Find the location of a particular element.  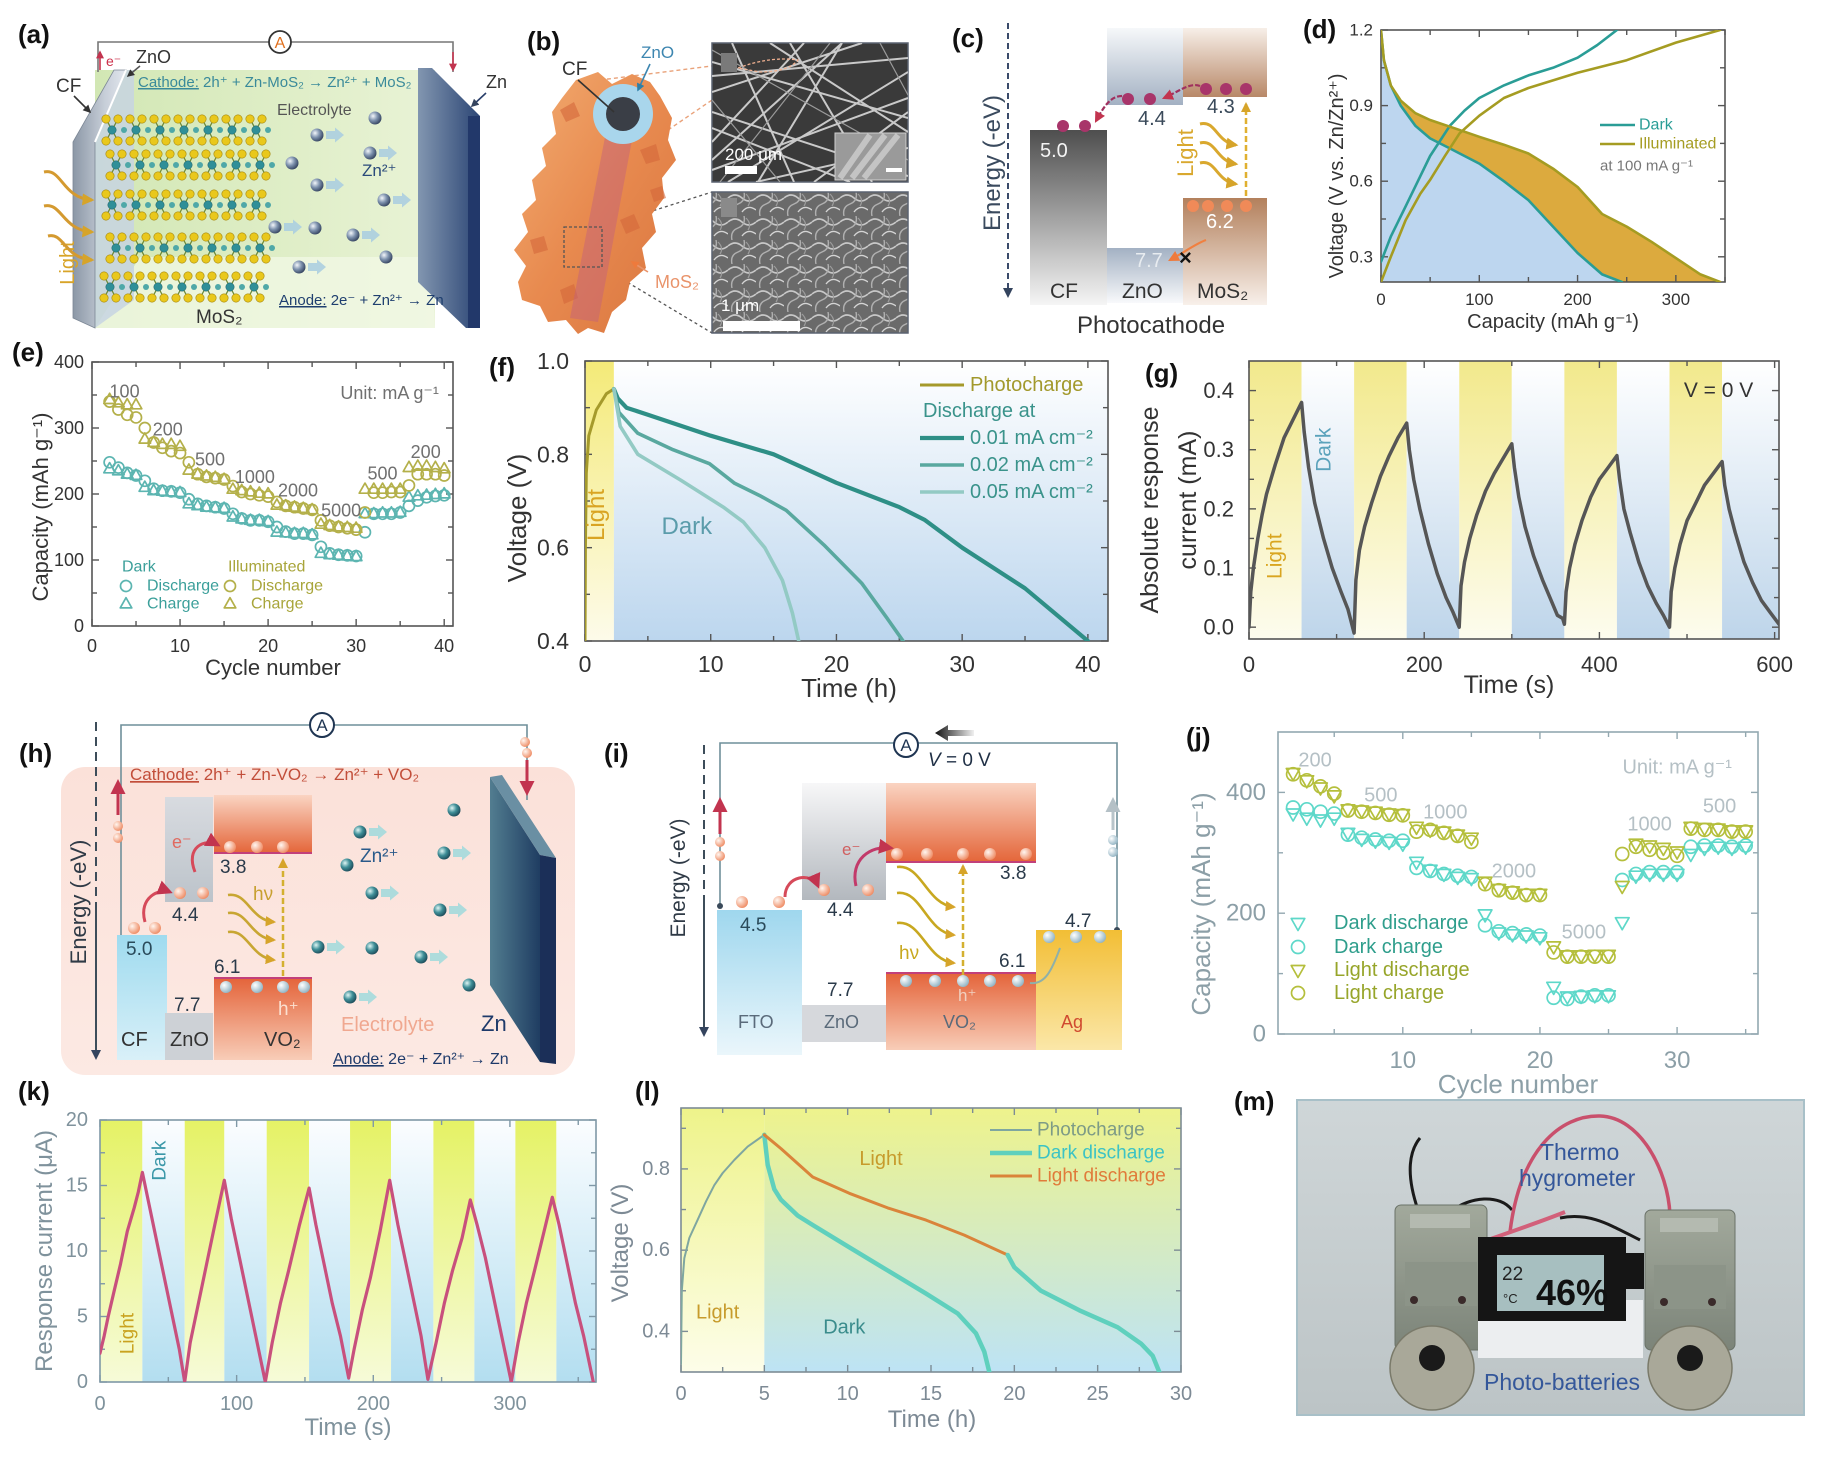

panel-label-k: (k) is located at coordinates (34, 1091).